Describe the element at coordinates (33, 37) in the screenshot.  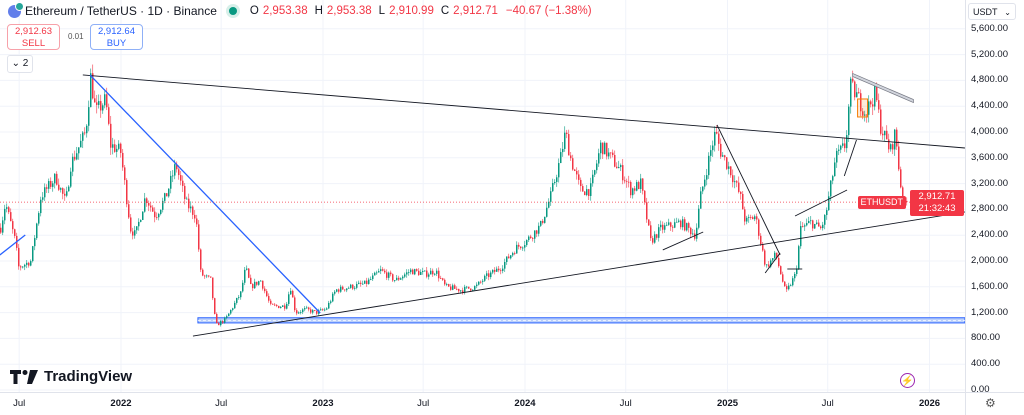
I see `sell-button: 2,912.63 SELL` at that location.